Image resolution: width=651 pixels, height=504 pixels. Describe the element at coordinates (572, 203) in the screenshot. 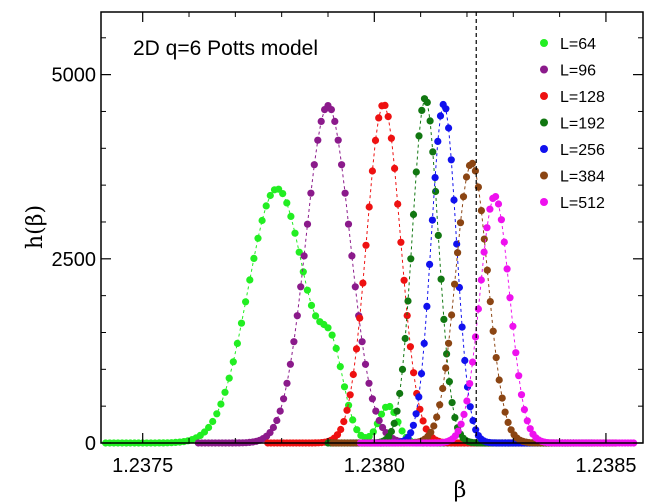

I see `legend-entry: L=512` at that location.